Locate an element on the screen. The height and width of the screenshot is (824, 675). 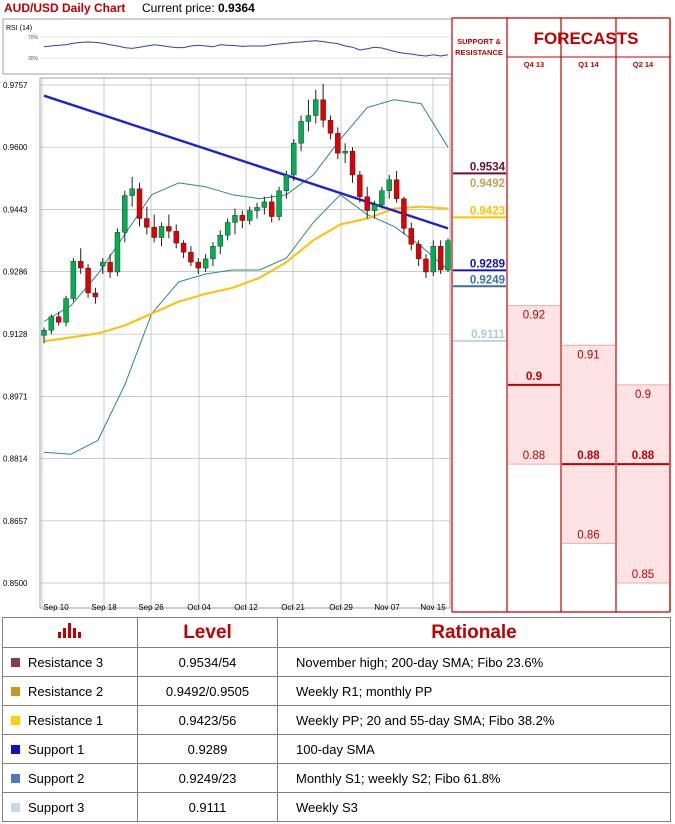
row-level: 0.9423/56 is located at coordinates (207, 720).